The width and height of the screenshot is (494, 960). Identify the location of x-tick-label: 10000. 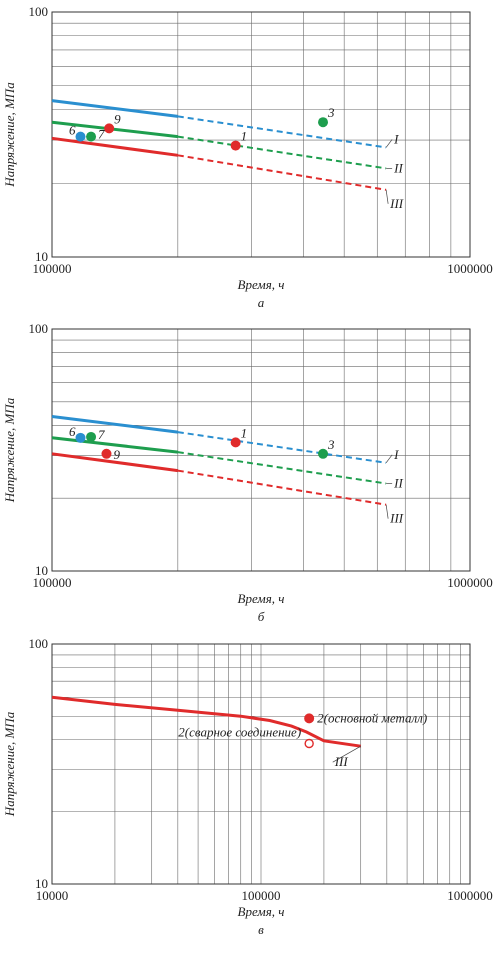
(52, 895).